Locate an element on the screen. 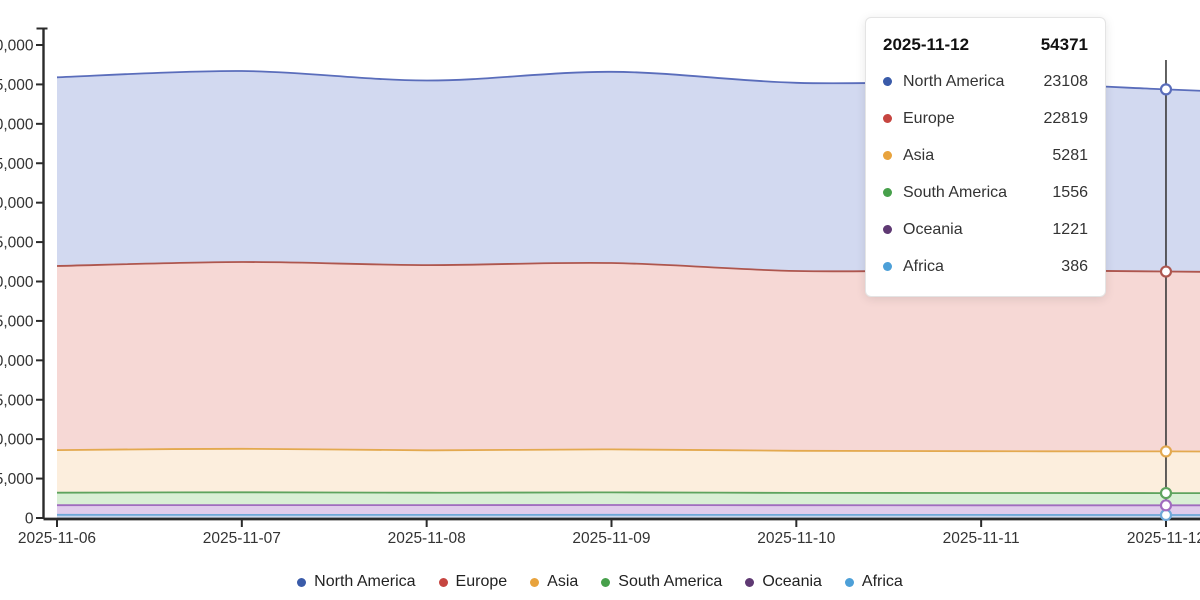  legend-item-africa: Africa is located at coordinates (873, 582).